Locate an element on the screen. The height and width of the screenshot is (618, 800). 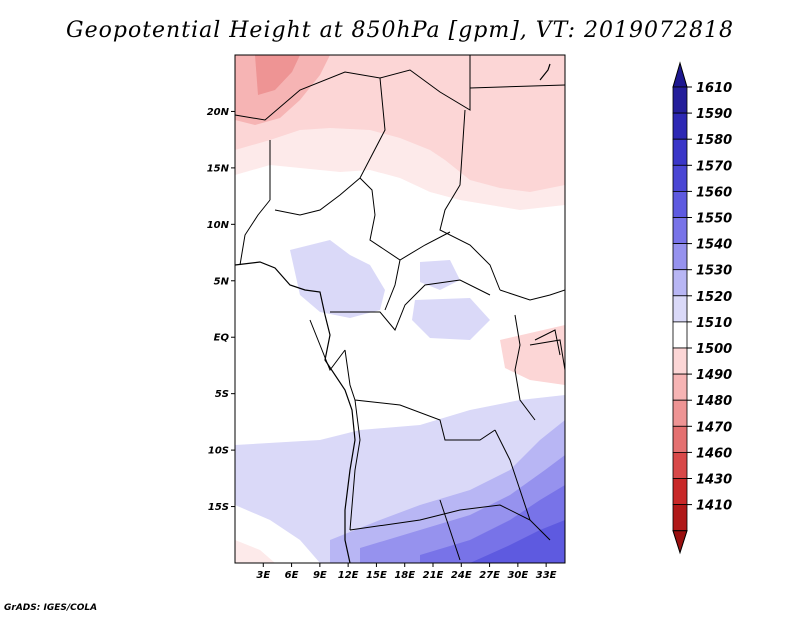
lon-tick-label: 15E is located at coordinates (376, 575).